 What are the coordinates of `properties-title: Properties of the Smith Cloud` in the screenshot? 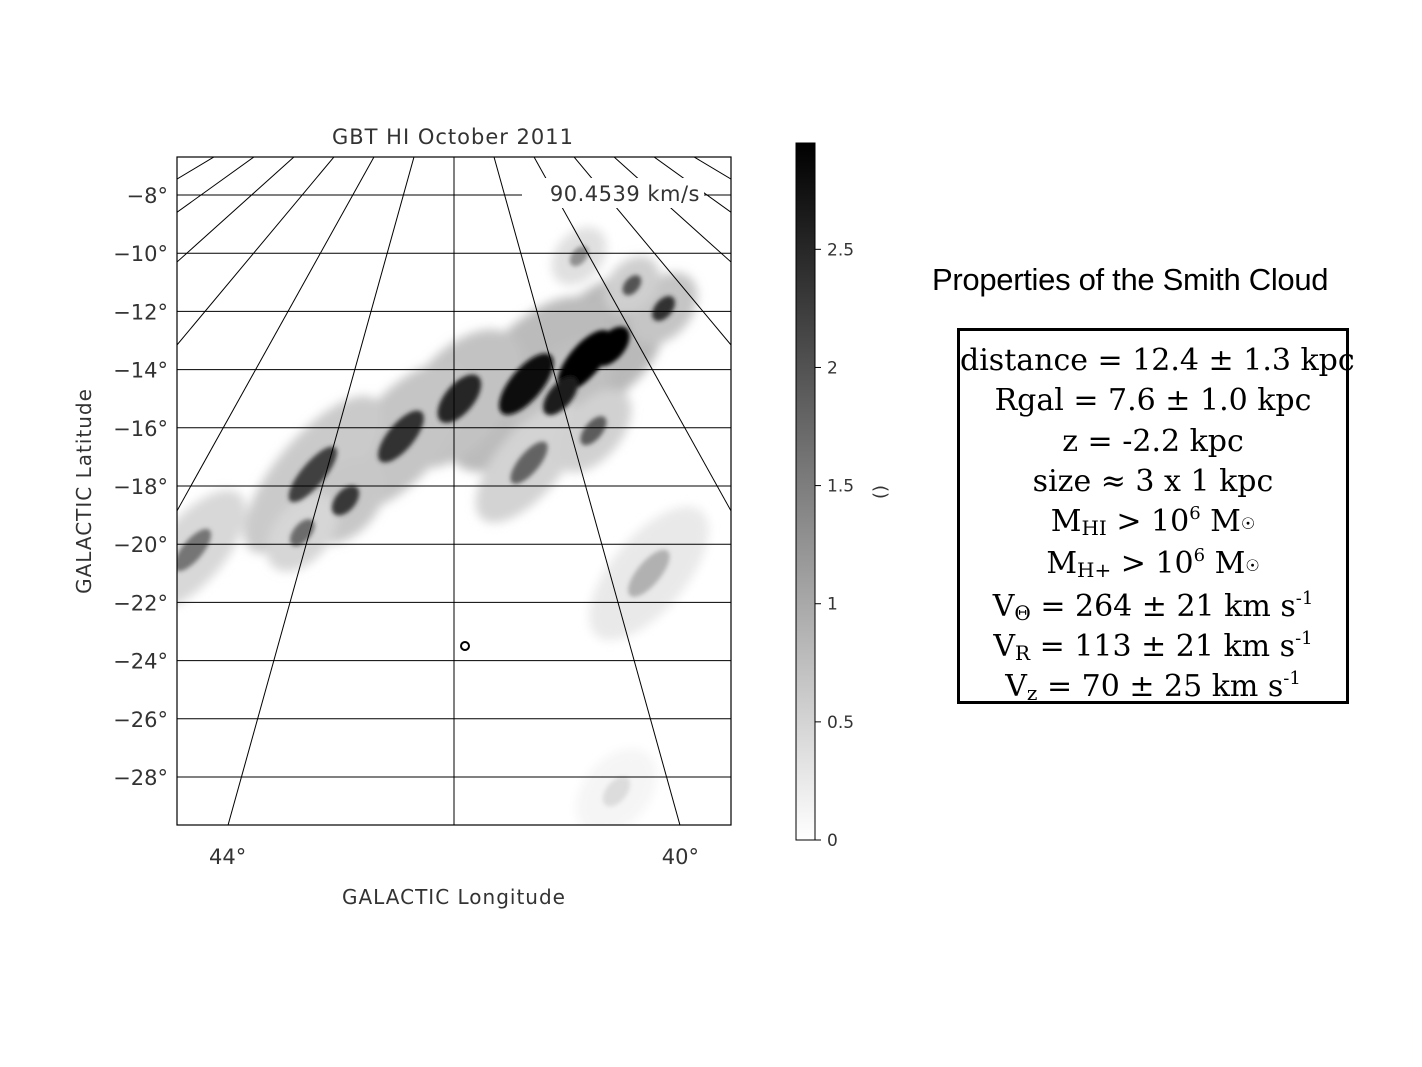 It's located at (1130, 279).